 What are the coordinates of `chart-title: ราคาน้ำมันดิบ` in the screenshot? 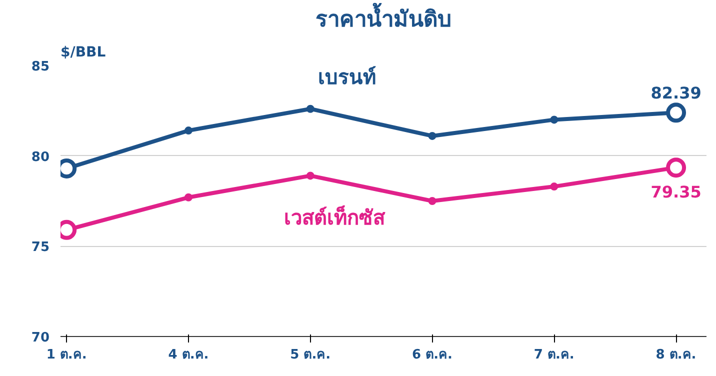 It's located at (384, 17).